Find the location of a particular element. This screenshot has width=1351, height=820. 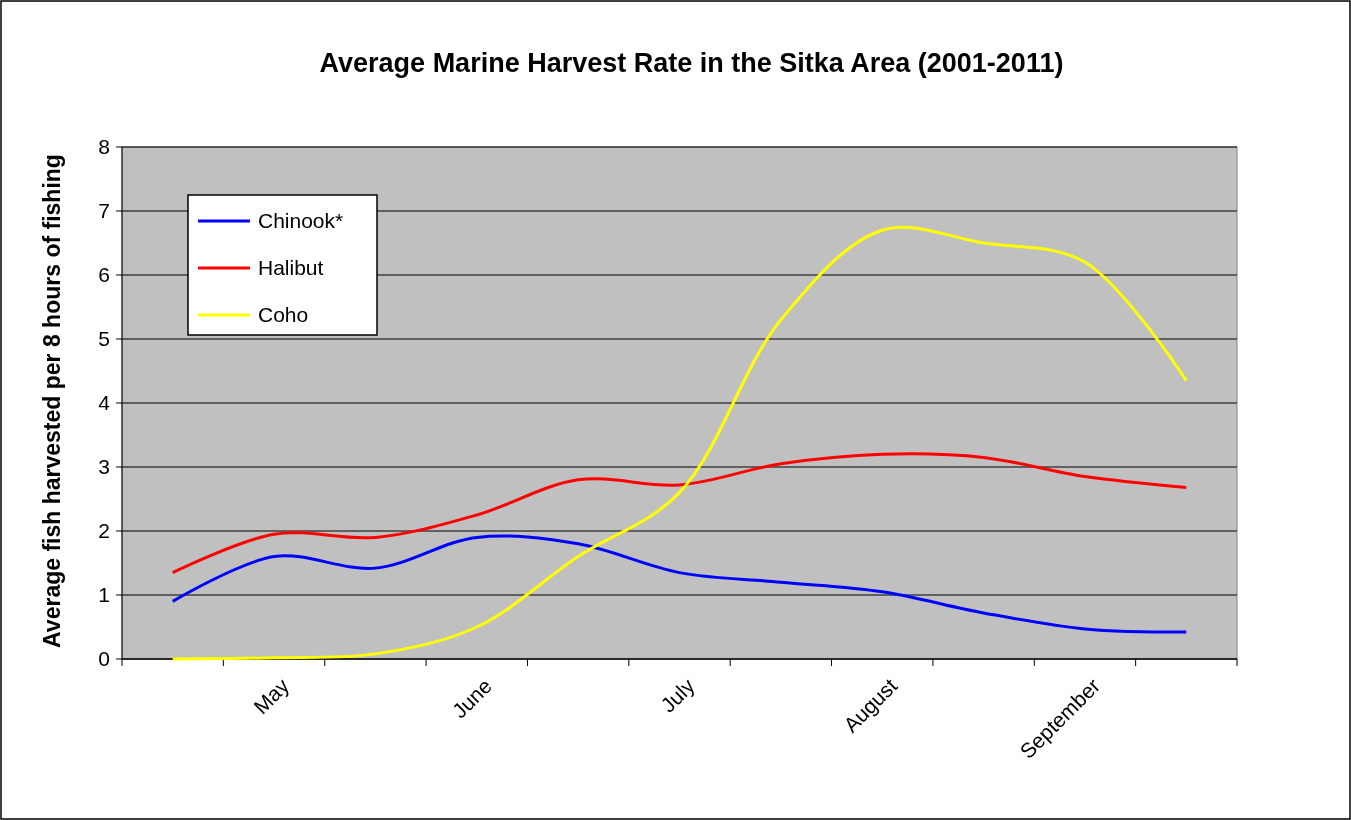

legend-label: Chinook* is located at coordinates (301, 221).